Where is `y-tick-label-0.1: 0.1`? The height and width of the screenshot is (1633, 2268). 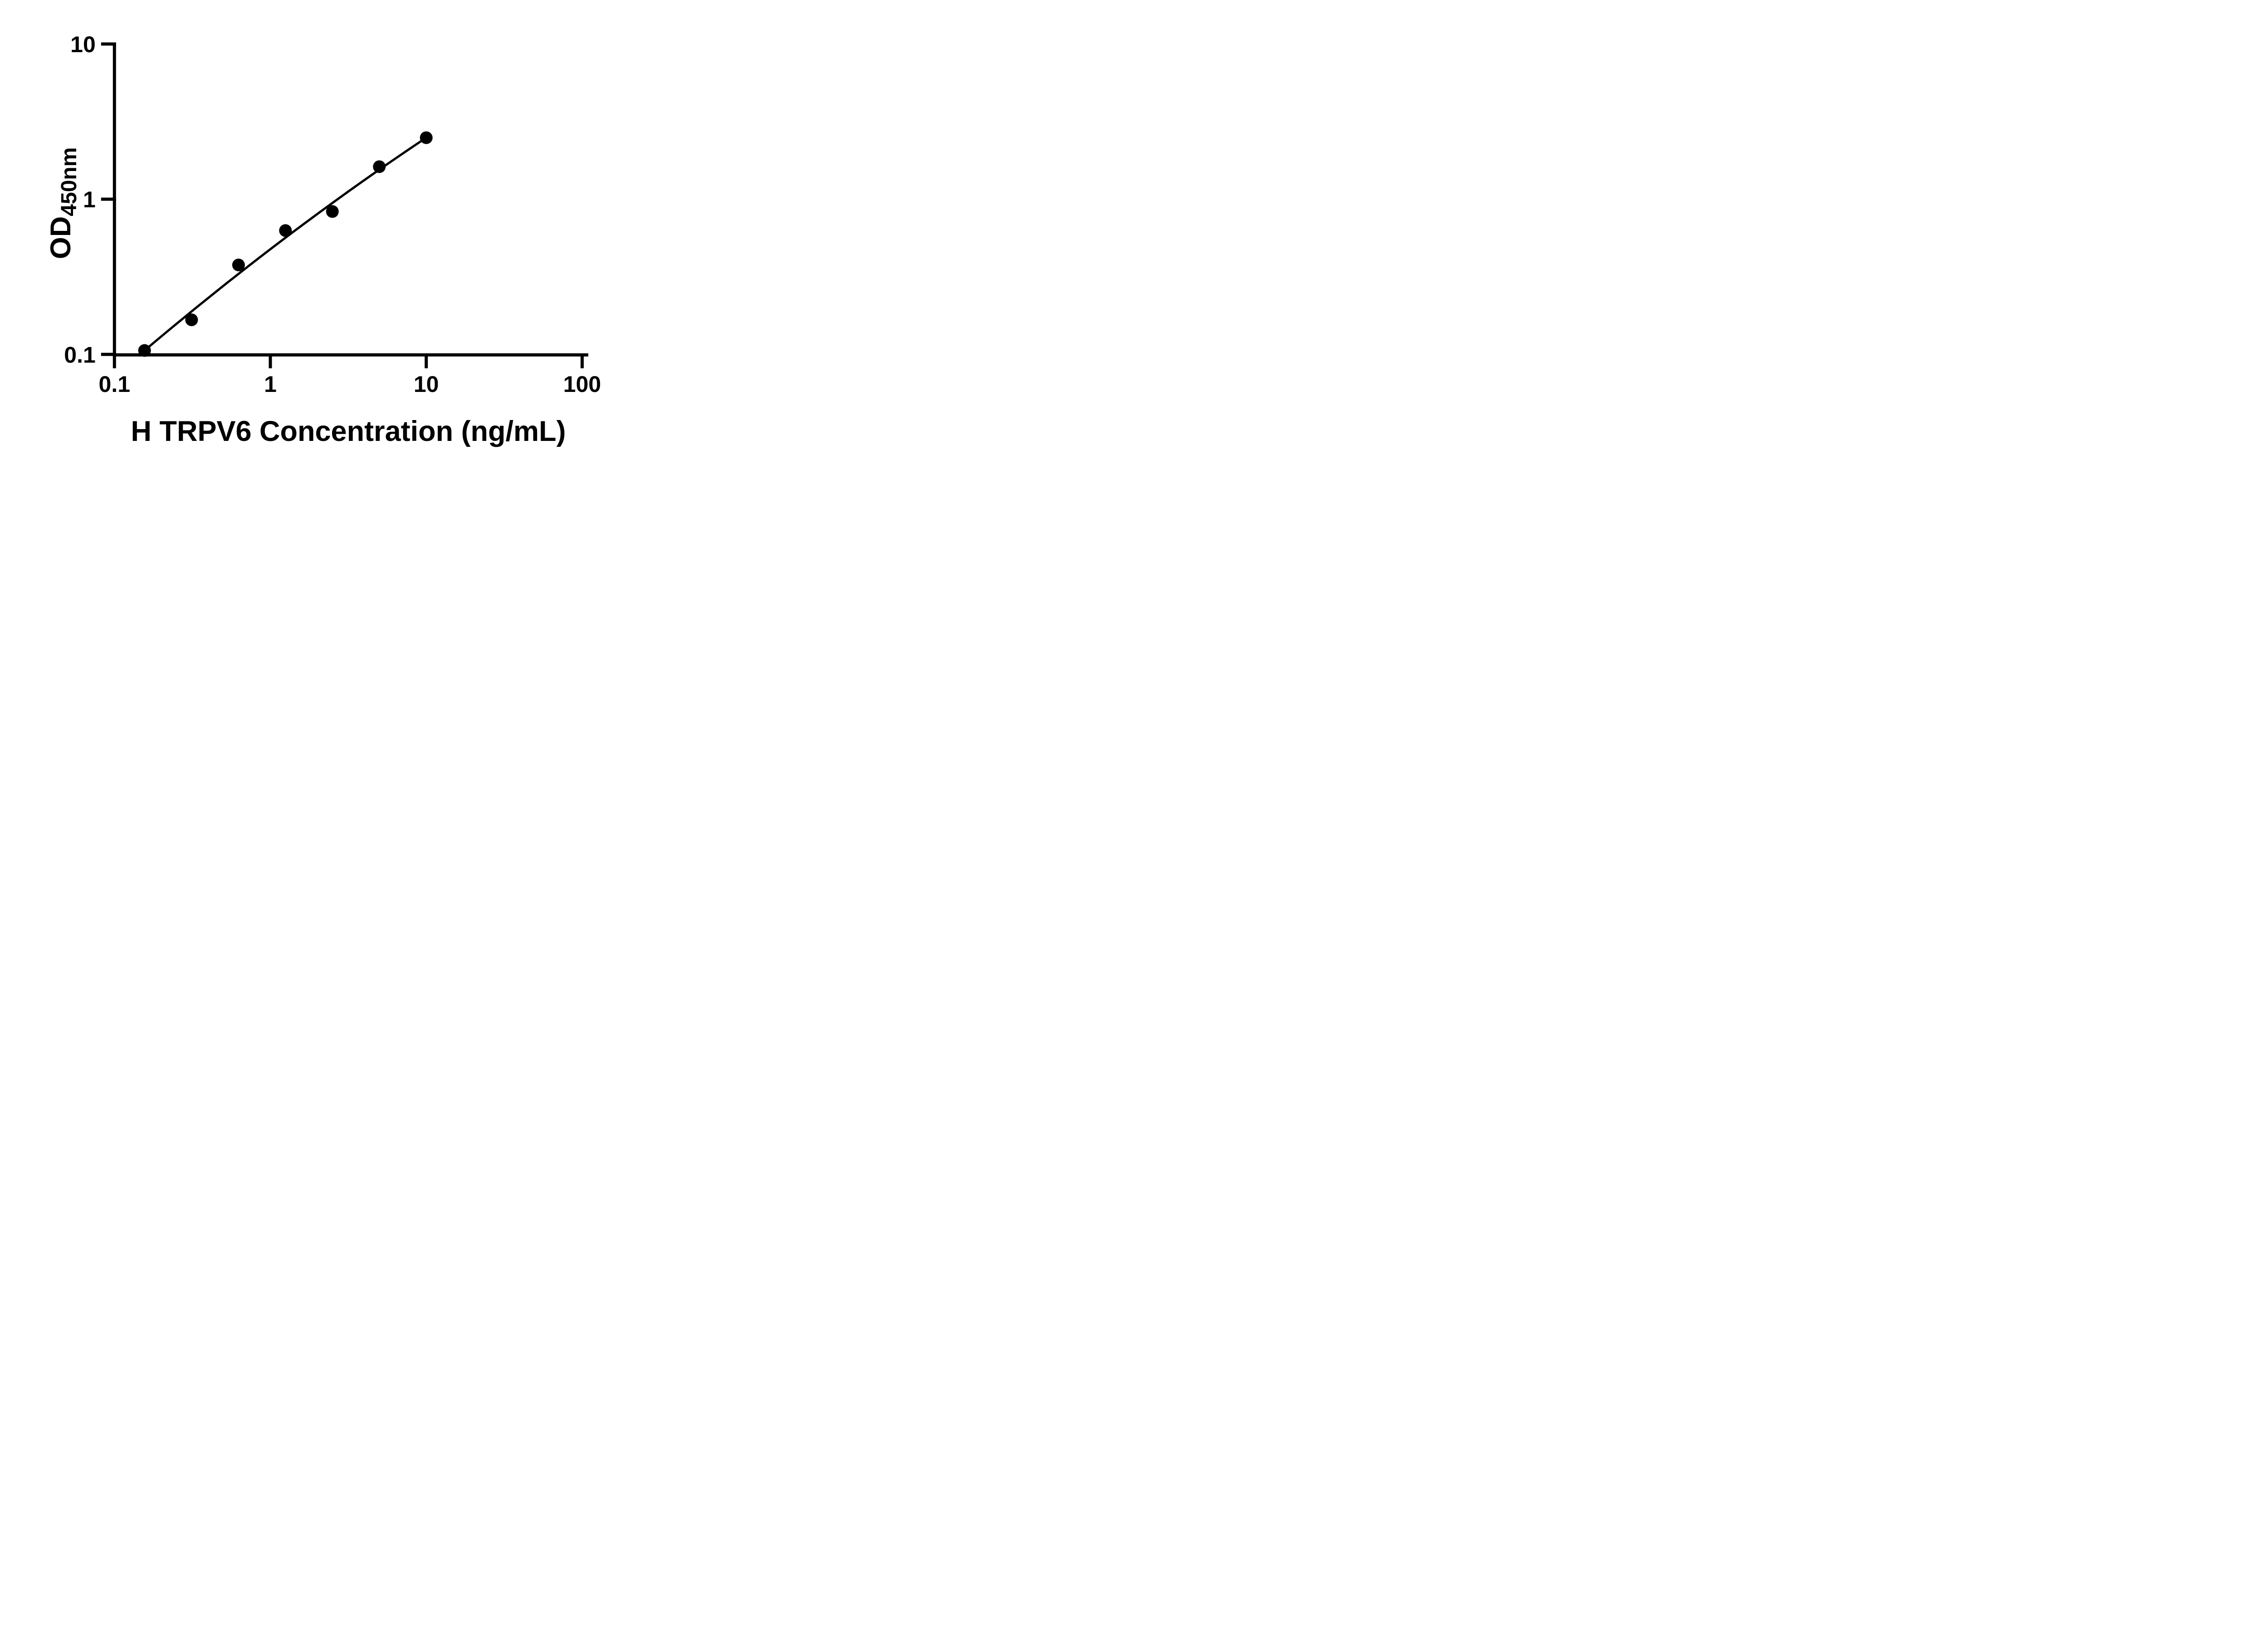 y-tick-label-0.1: 0.1 is located at coordinates (80, 354).